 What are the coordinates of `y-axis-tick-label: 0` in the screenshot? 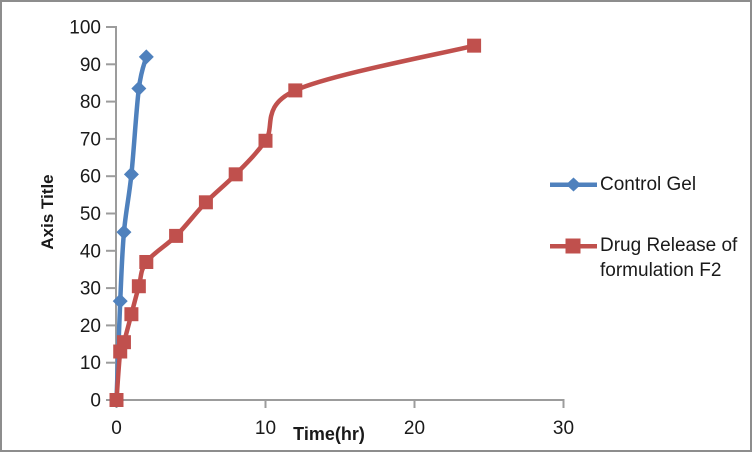 It's located at (95, 401).